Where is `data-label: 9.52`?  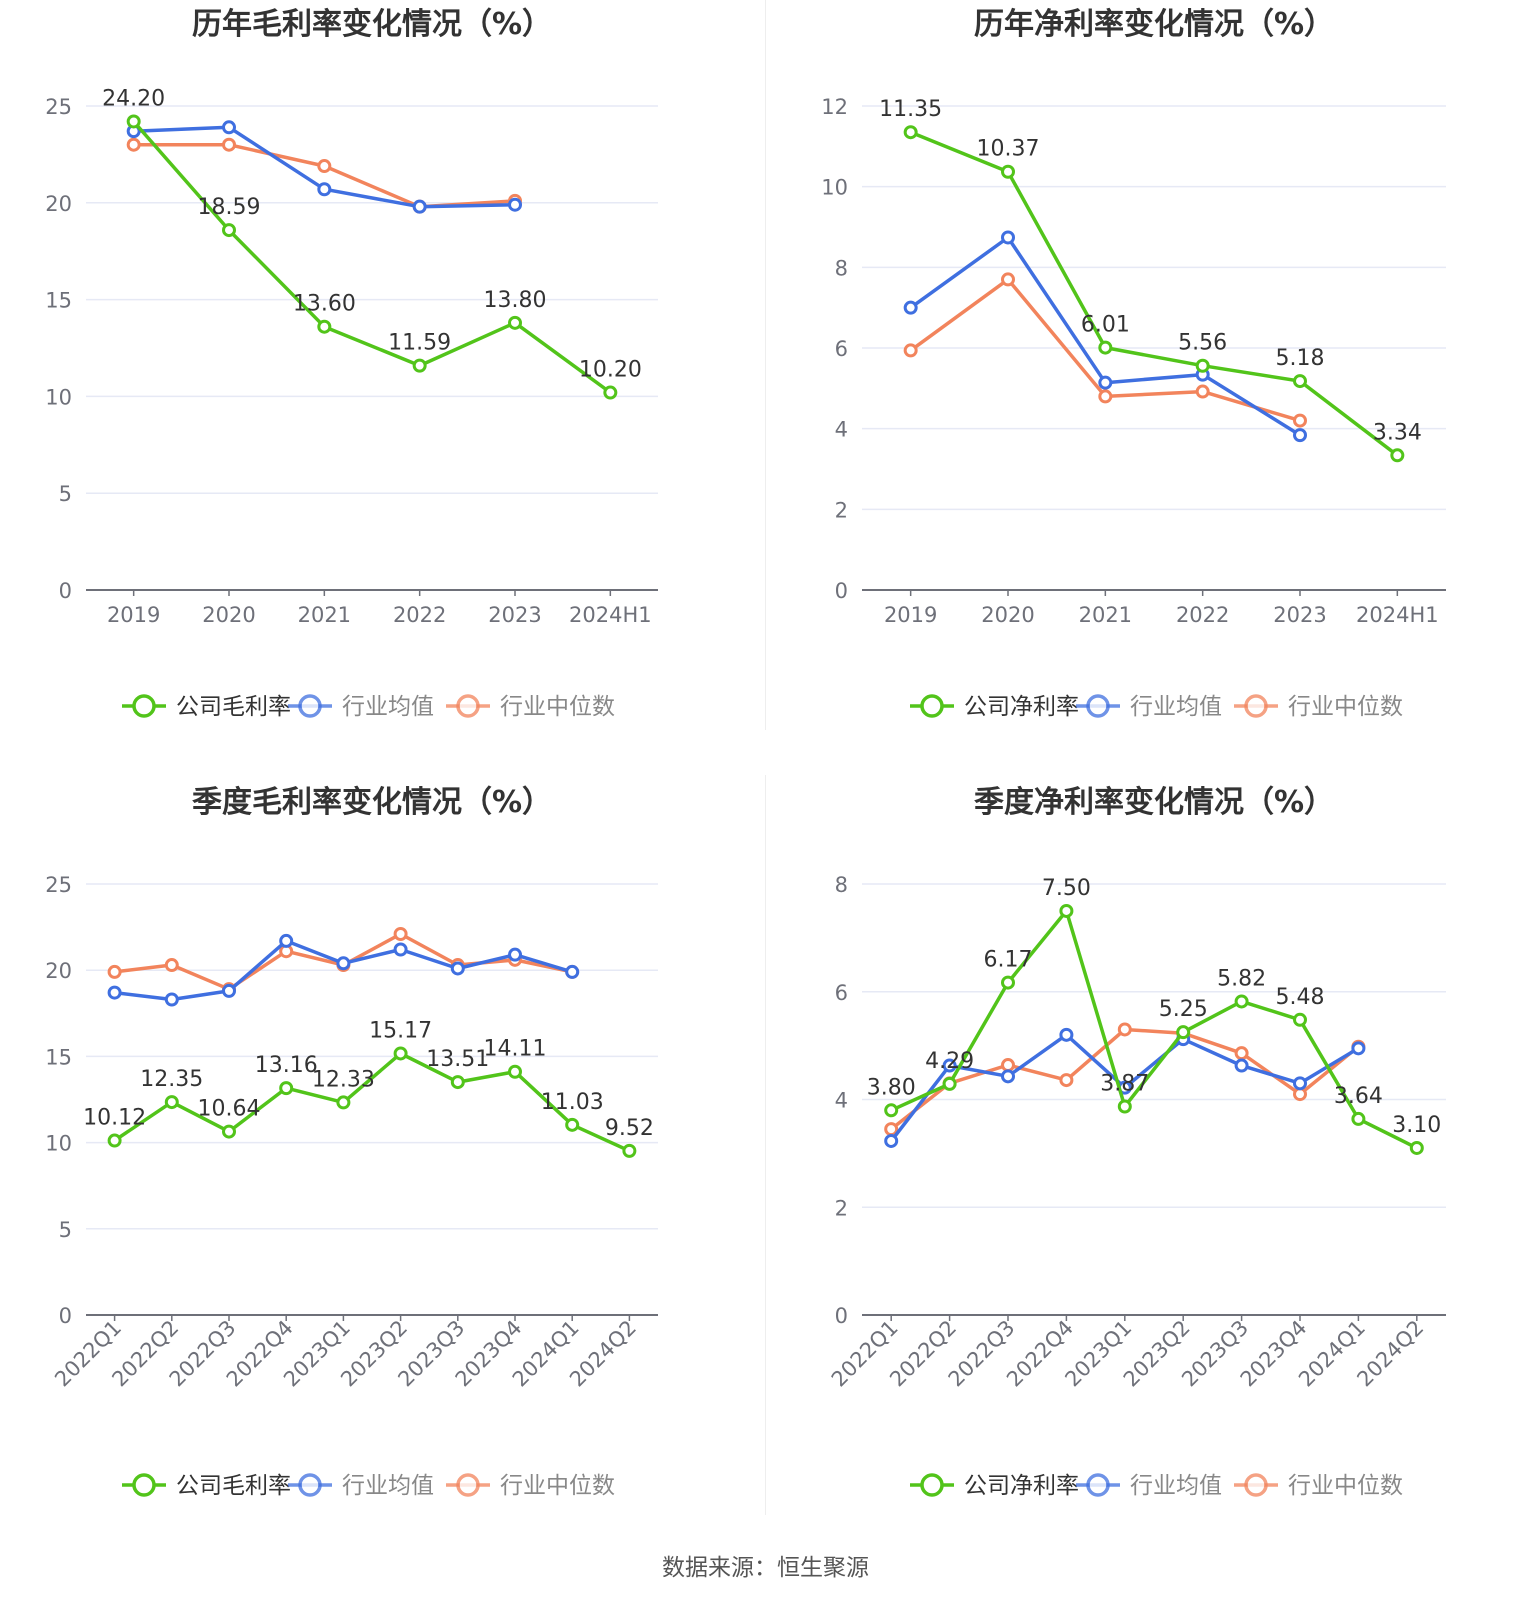 data-label: 9.52 is located at coordinates (629, 1128).